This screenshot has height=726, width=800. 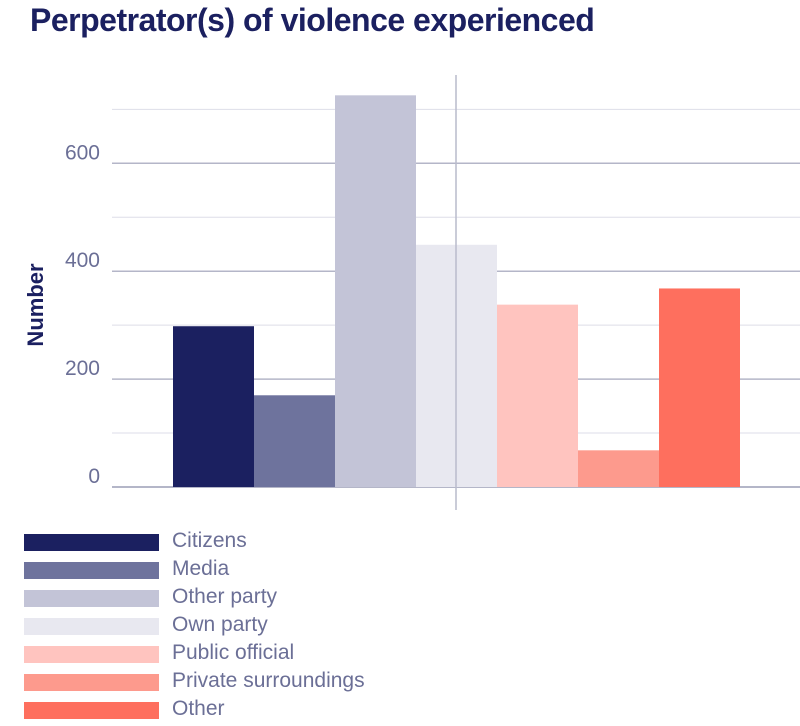 I want to click on y-tick-label: 200, so click(x=82, y=368).